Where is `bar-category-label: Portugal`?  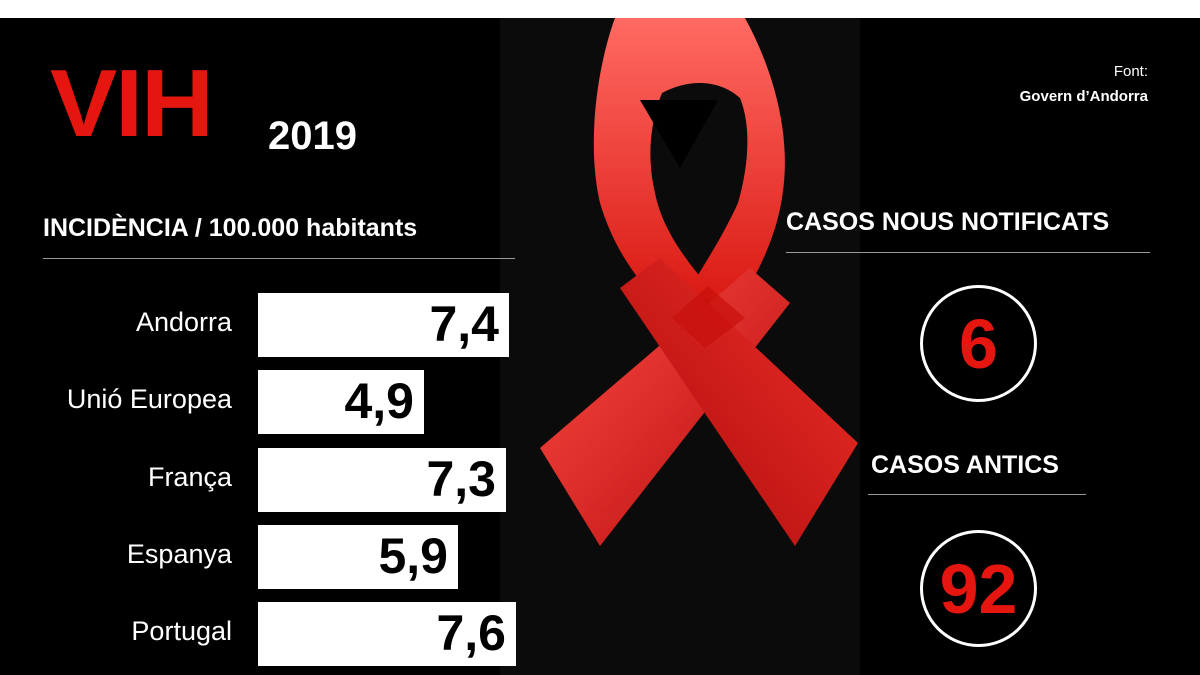
bar-category-label: Portugal is located at coordinates (181, 631).